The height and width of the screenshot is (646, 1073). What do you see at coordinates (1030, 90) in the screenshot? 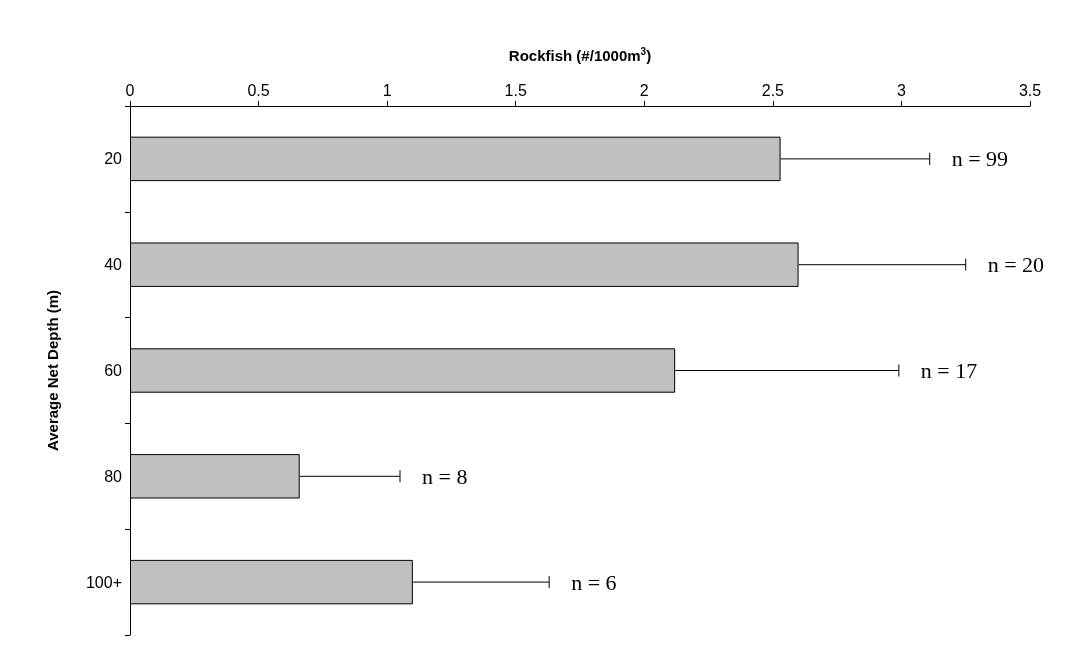
I see `x-tick-label: 3.5` at bounding box center [1030, 90].